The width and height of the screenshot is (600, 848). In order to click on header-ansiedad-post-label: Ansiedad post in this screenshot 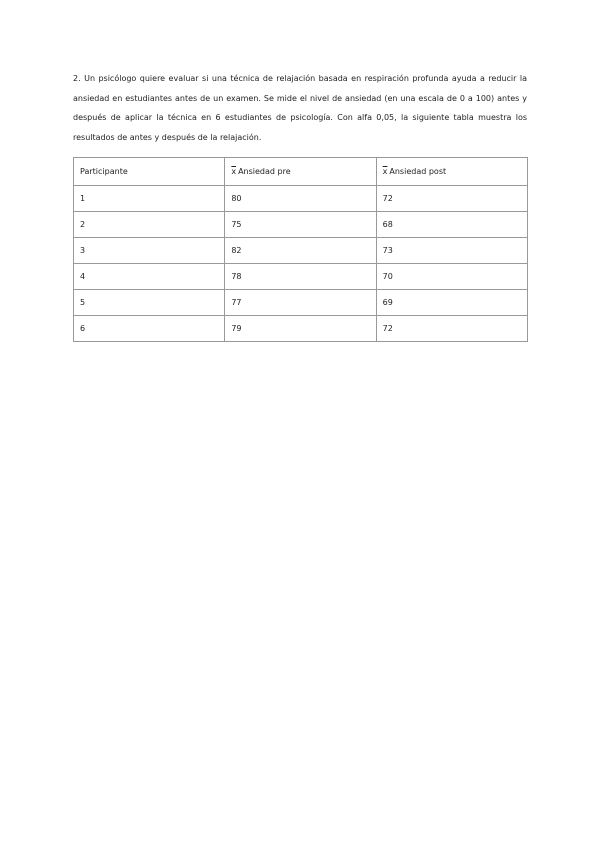, I will do `click(418, 171)`.